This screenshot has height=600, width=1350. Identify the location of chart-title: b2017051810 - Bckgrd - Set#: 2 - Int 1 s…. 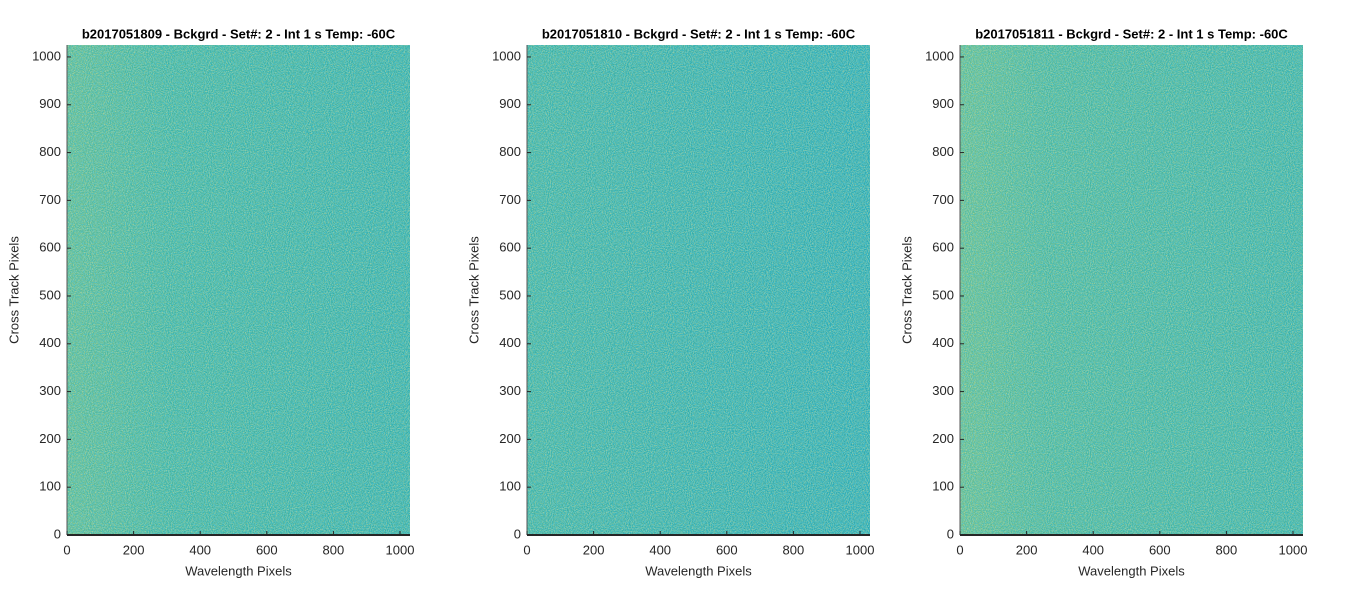
(699, 33).